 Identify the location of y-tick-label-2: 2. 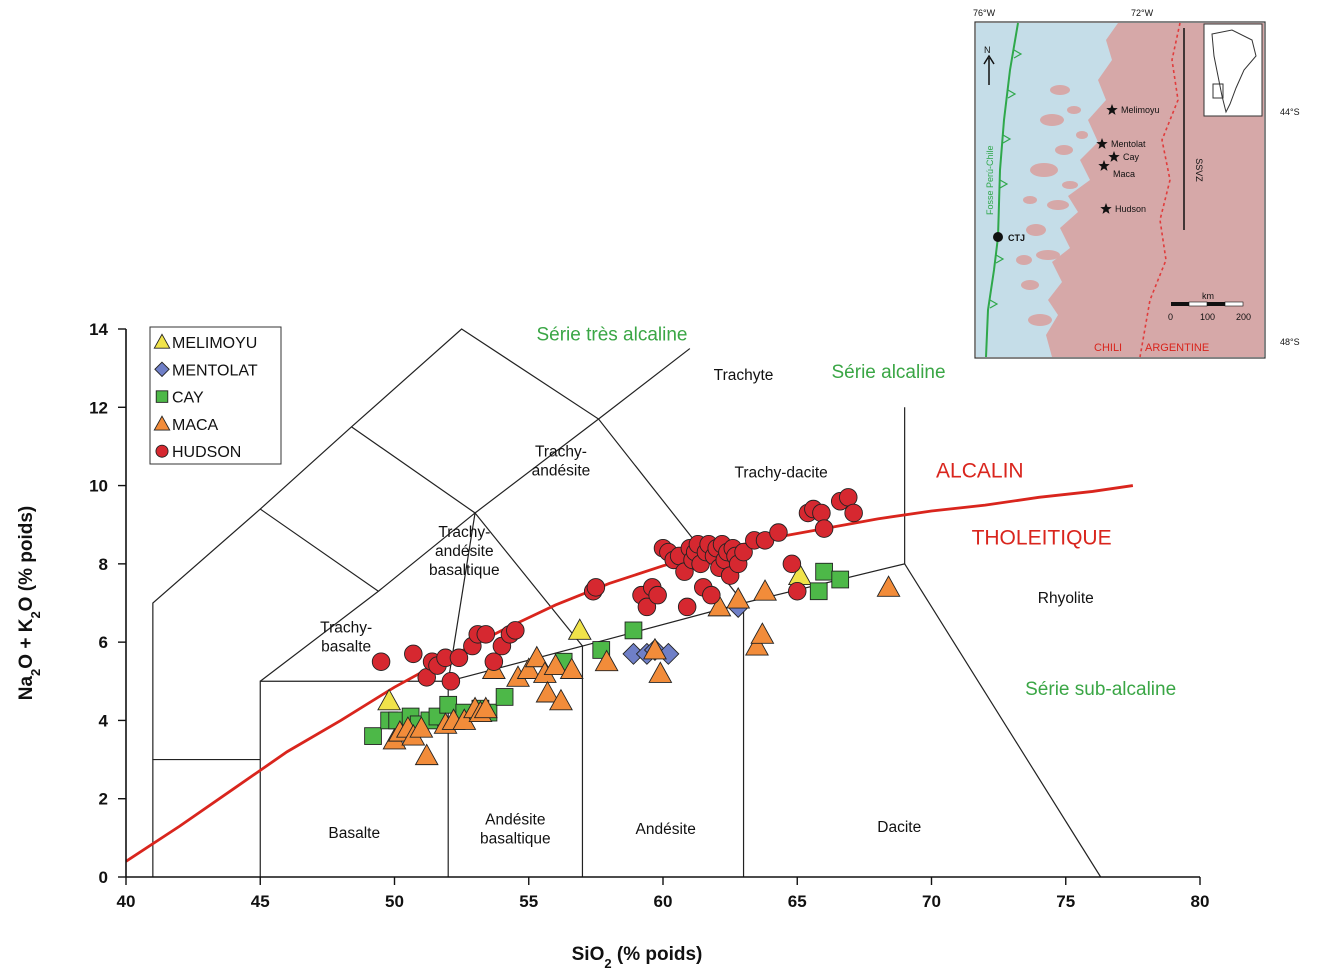
(103, 799).